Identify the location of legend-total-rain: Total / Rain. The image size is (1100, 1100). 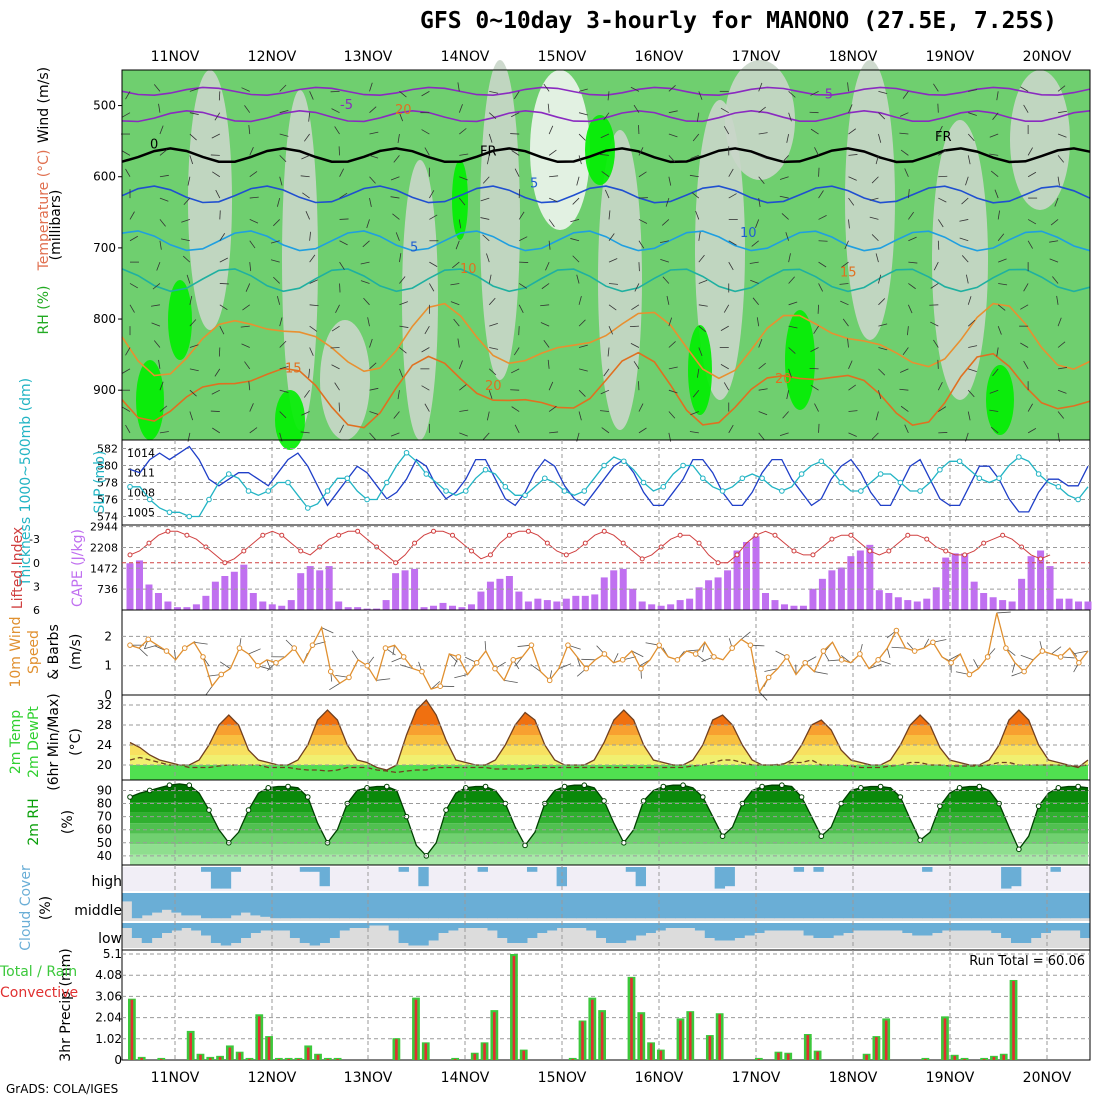
(38, 972).